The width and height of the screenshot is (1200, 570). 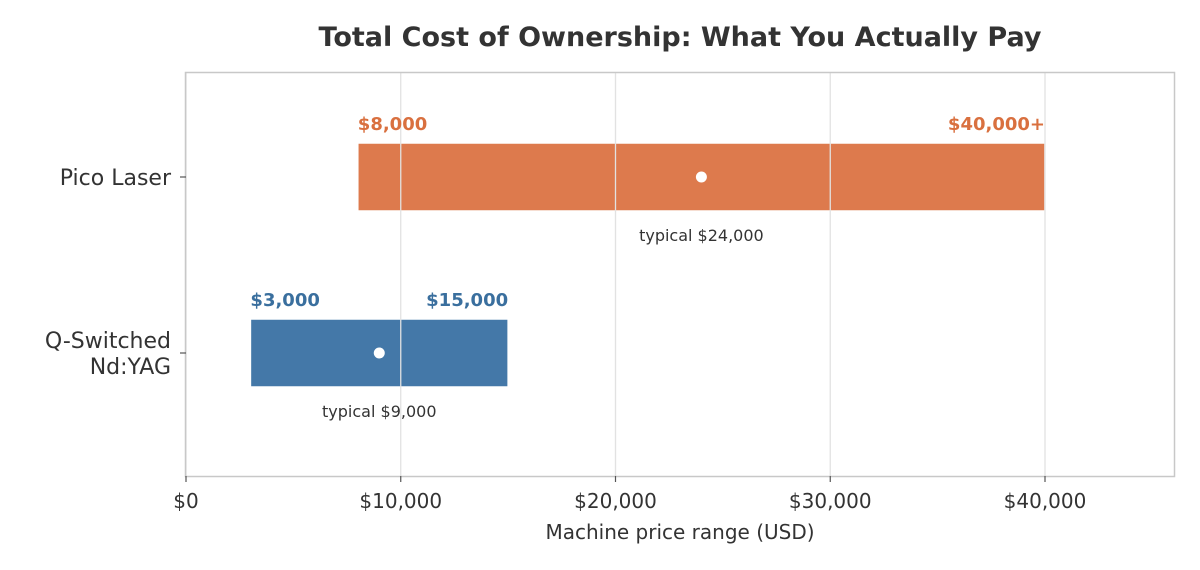 What do you see at coordinates (379, 411) in the screenshot?
I see `typical-price-label: typical $9,000` at bounding box center [379, 411].